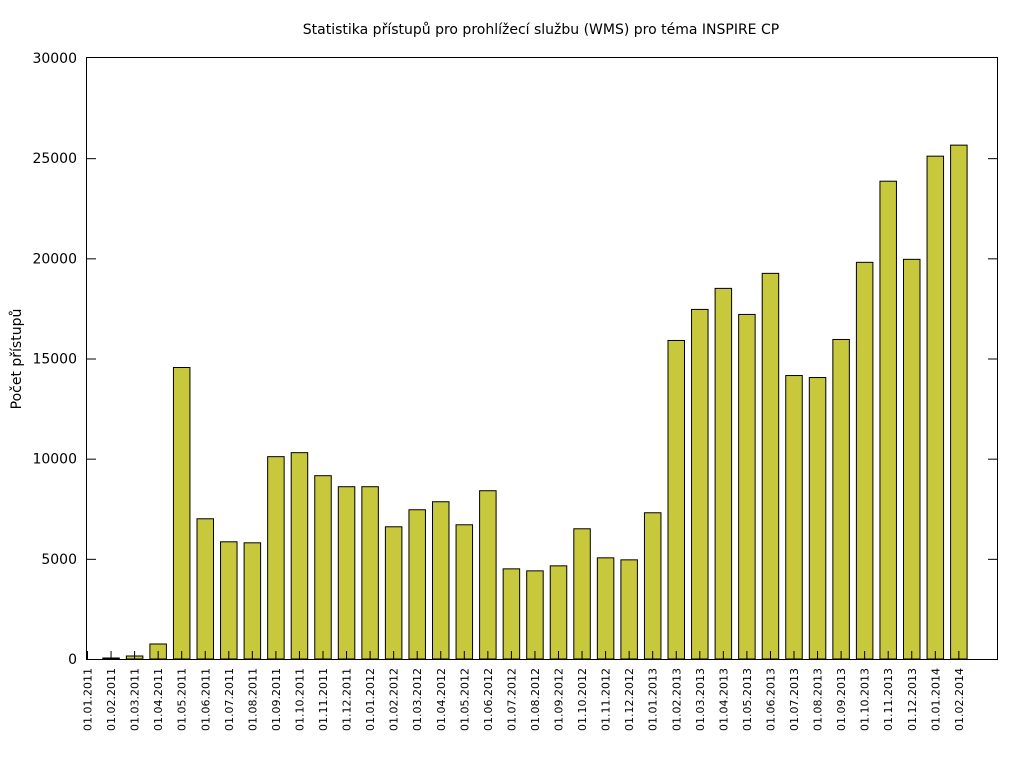 The image size is (1024, 768). Describe the element at coordinates (959, 699) in the screenshot. I see `x-tick-label: 01.02.2014` at that location.